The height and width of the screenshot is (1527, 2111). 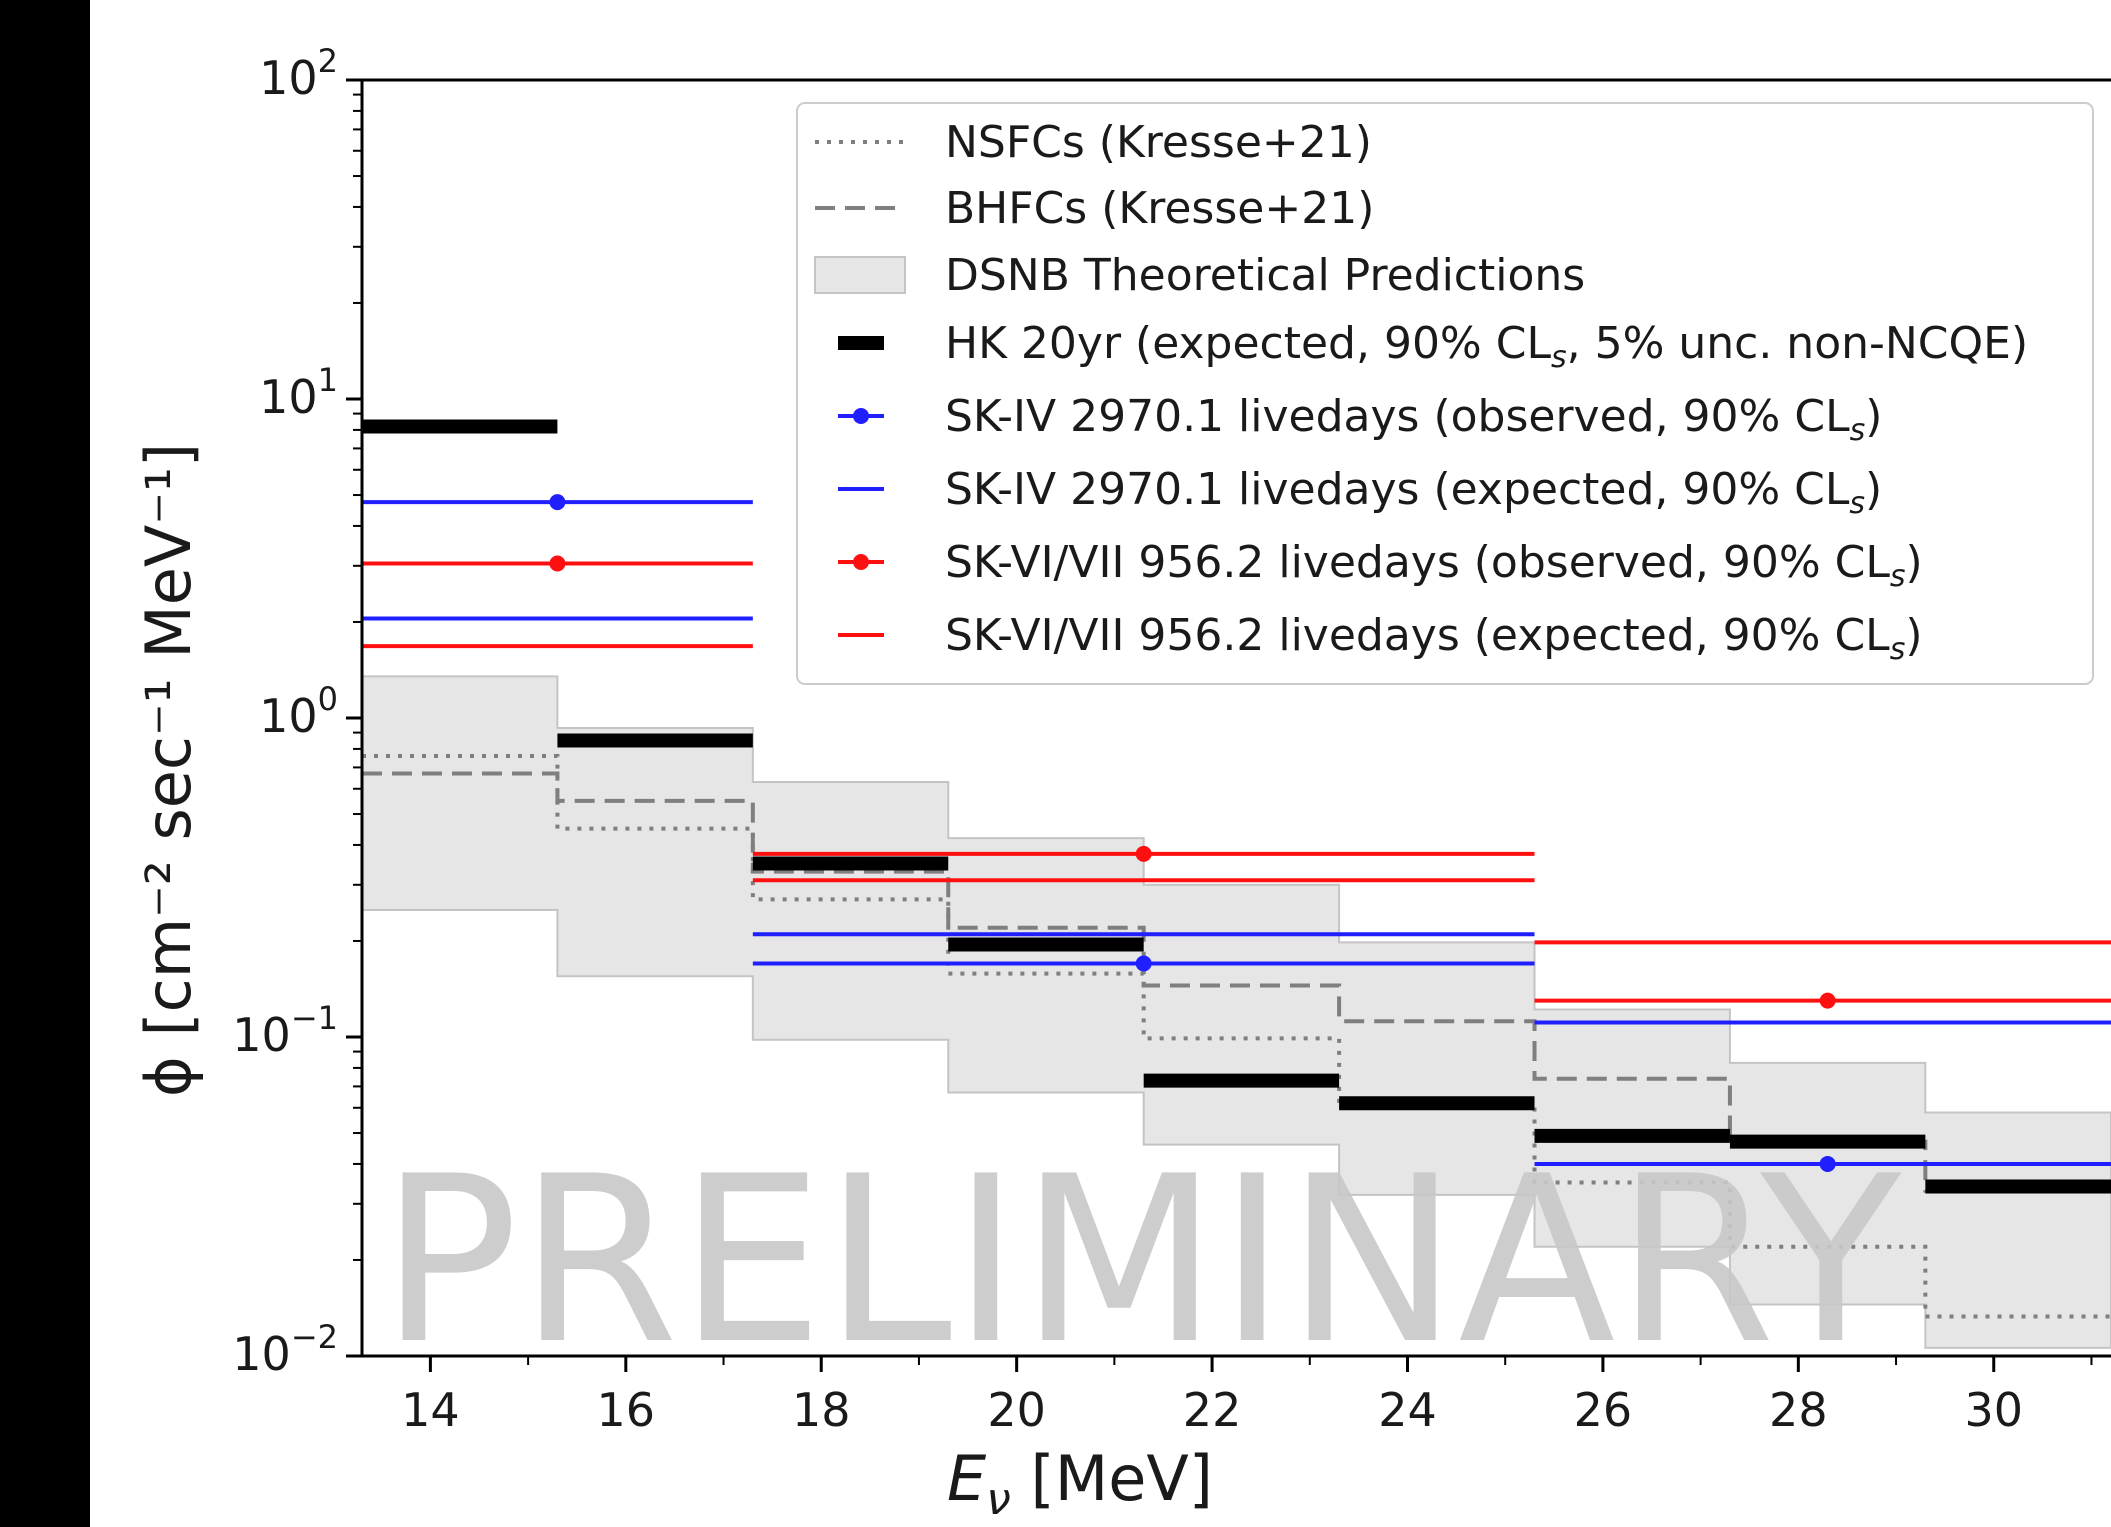 I want to click on x-axis-label: Eν [MeV], so click(x=1080, y=1483).